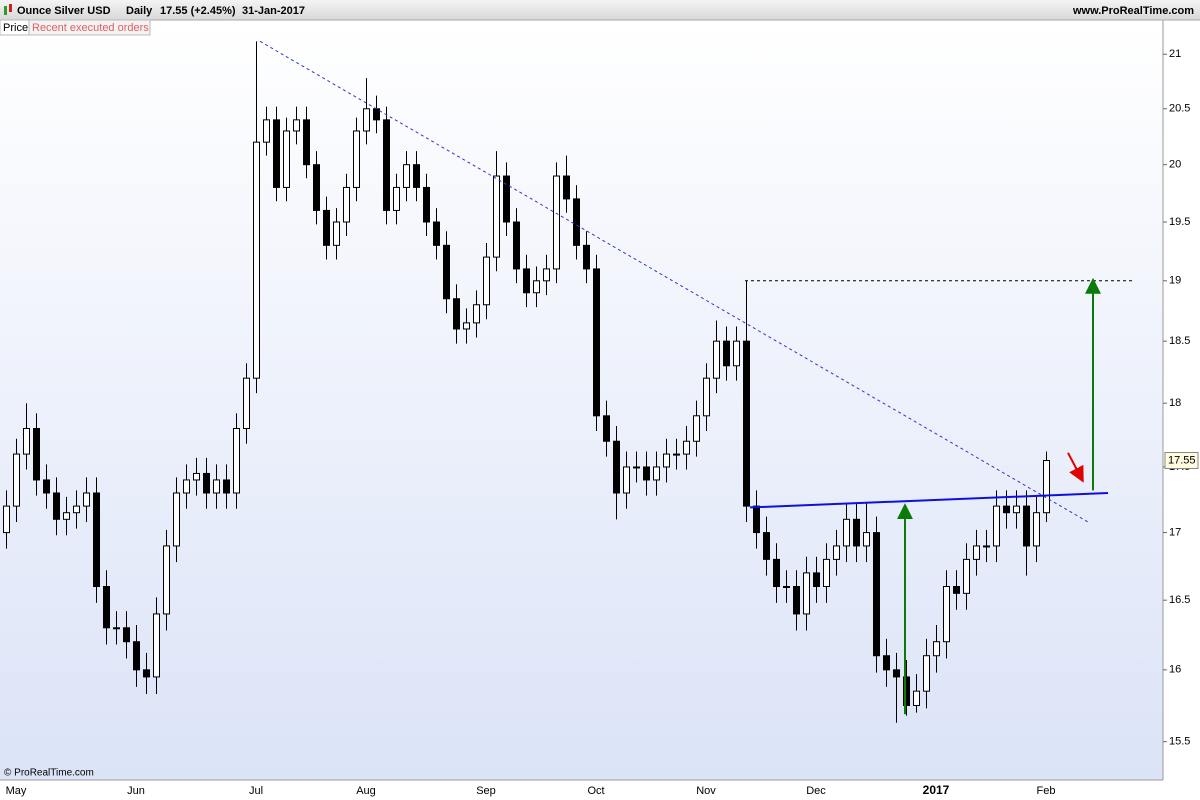  I want to click on y-tick-label: 20.5, so click(1179, 109).